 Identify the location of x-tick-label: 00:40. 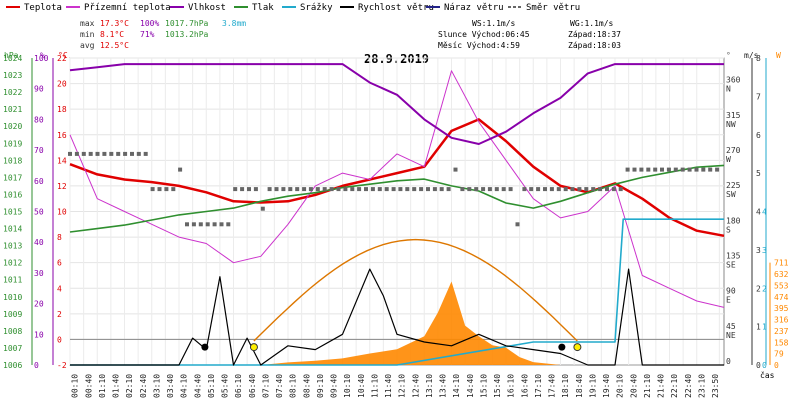
(88, 386).